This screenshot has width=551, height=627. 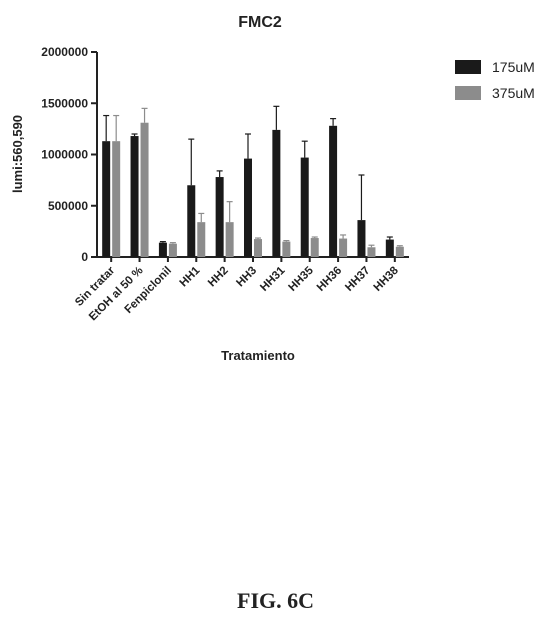 I want to click on bar-375uM-HH2, so click(x=229, y=239).